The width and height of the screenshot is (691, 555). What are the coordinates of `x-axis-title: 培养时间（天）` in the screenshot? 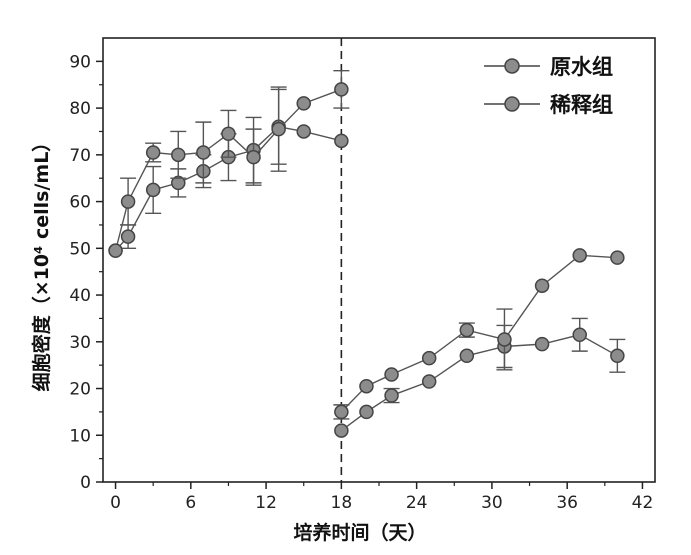 It's located at (359, 532).